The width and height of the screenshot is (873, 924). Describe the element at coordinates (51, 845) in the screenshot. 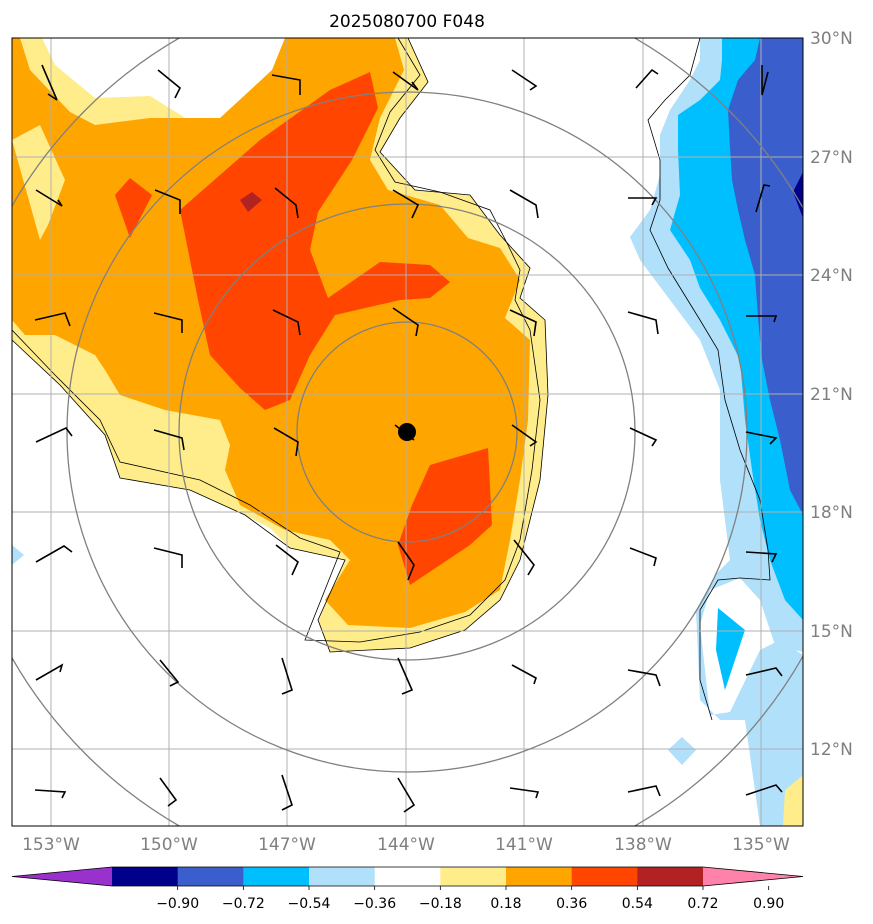

I see `x-tick-label: 153°W` at that location.